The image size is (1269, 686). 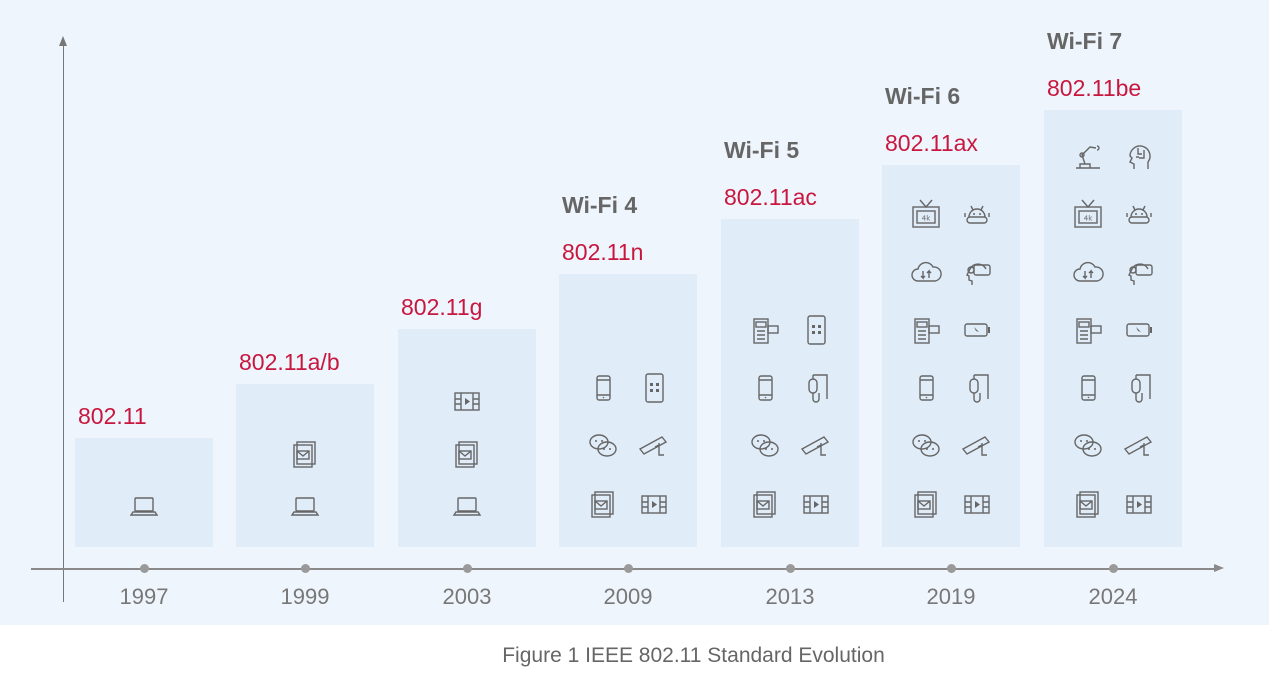 I want to click on device-box: 4k, so click(x=951, y=356).